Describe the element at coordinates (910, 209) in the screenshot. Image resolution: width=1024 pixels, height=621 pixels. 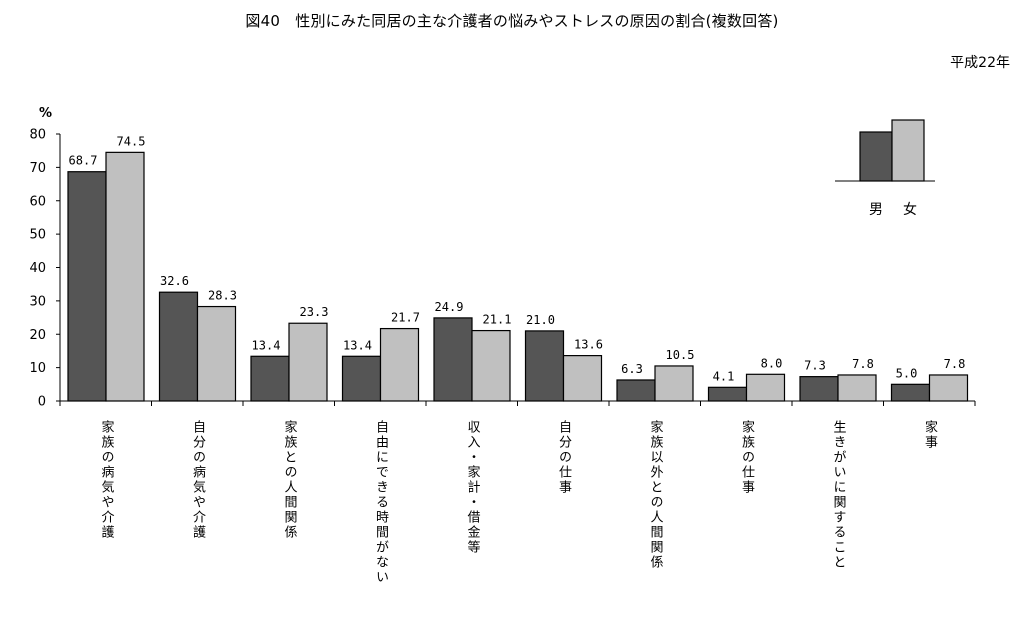
I see `legend-label-female: 女` at that location.